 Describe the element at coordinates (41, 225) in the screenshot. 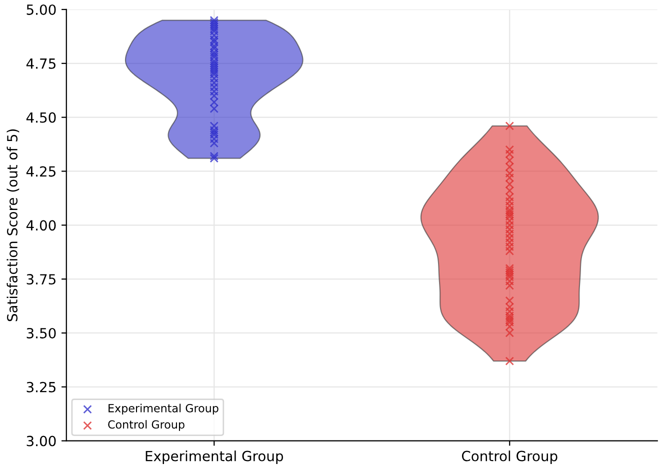

I see `y-tick-label: 4.00` at that location.